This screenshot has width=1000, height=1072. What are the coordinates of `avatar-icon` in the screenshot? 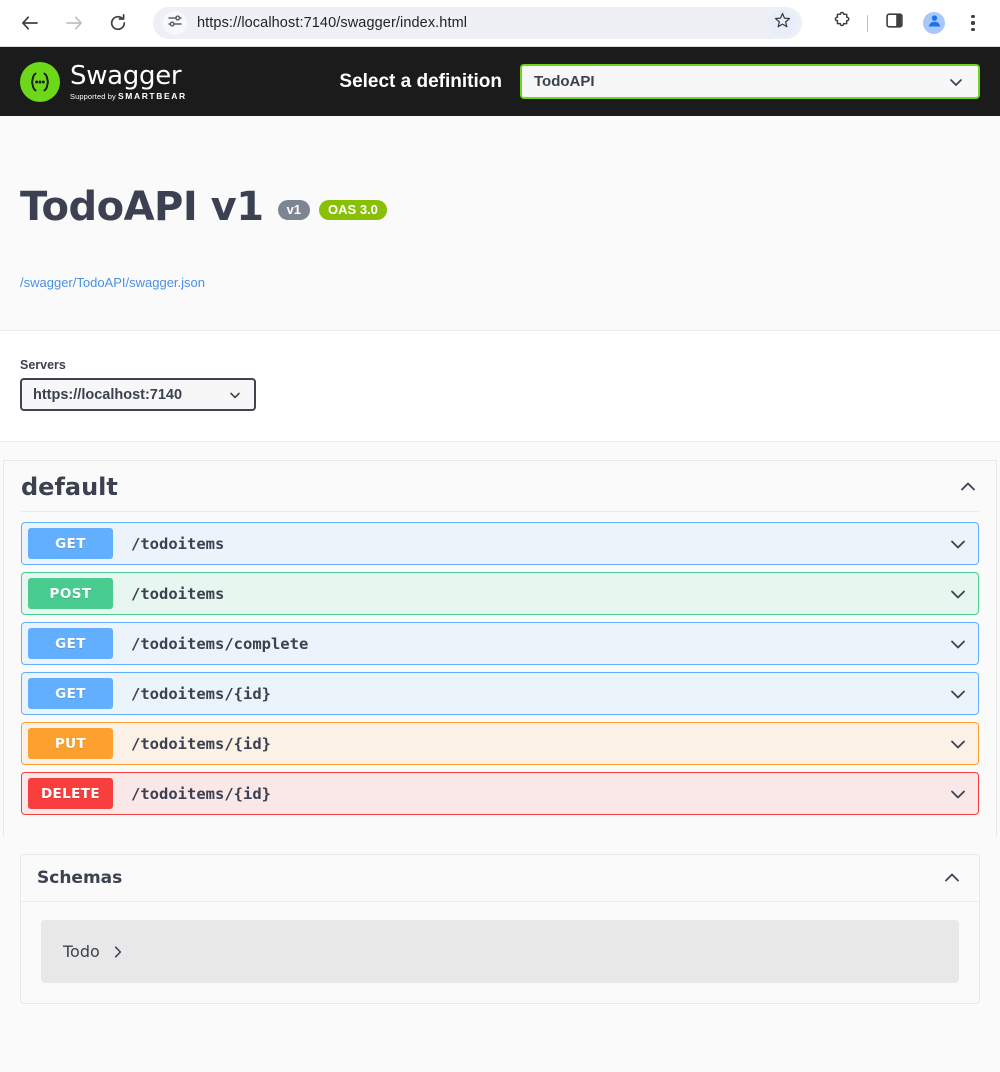 It's located at (934, 23).